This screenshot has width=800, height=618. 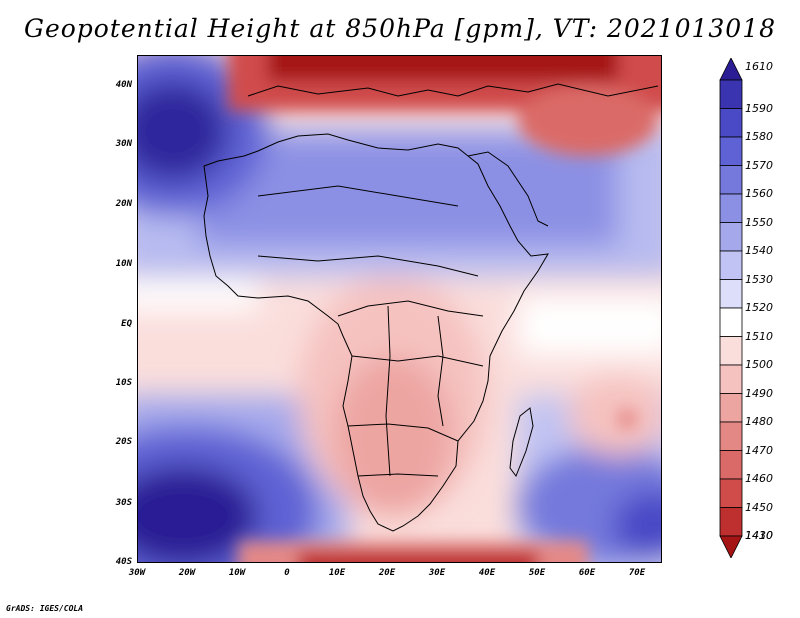 I want to click on lat-label-40n: 40N, so click(x=123, y=85).